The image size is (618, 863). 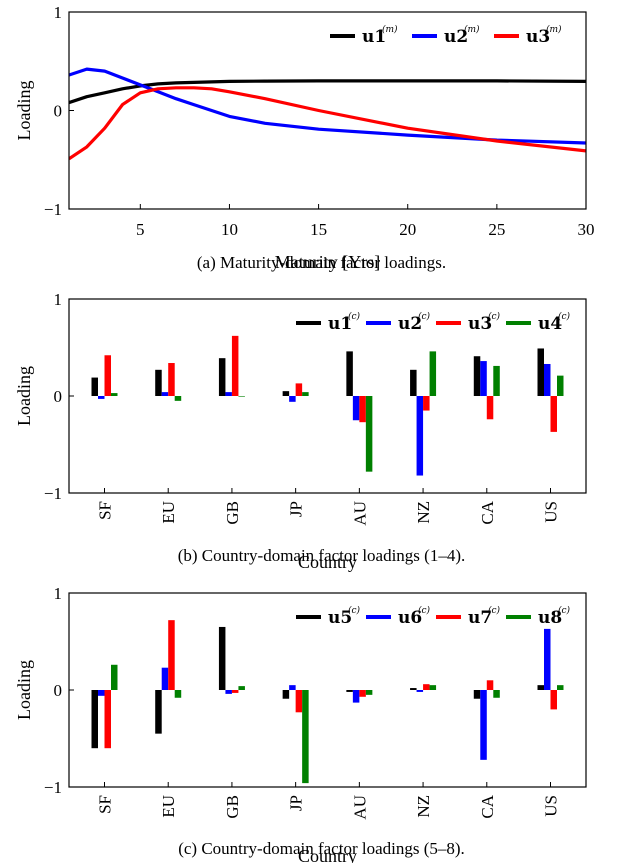 I want to click on bar-u8-GB, so click(x=241, y=688).